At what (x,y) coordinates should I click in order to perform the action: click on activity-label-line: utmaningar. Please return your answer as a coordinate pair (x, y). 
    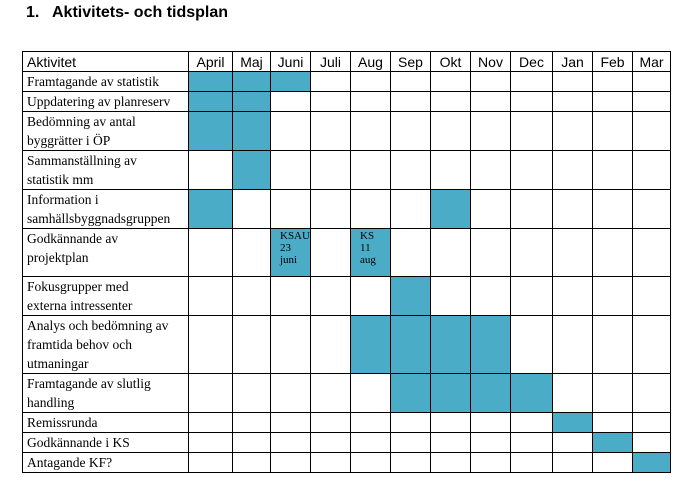
    Looking at the image, I should click on (58, 363).